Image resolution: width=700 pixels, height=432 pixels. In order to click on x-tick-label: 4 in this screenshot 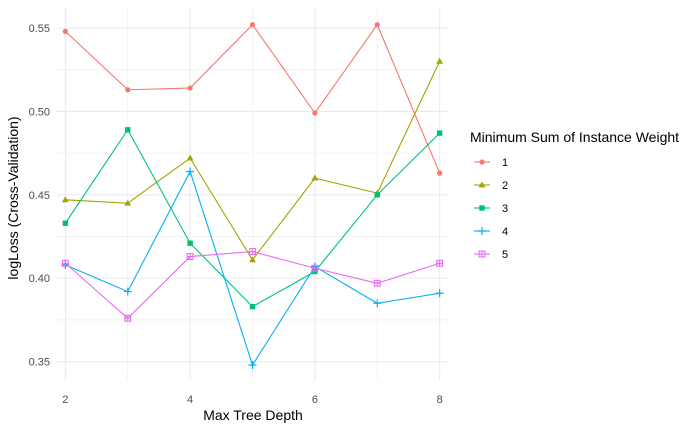, I will do `click(190, 400)`.